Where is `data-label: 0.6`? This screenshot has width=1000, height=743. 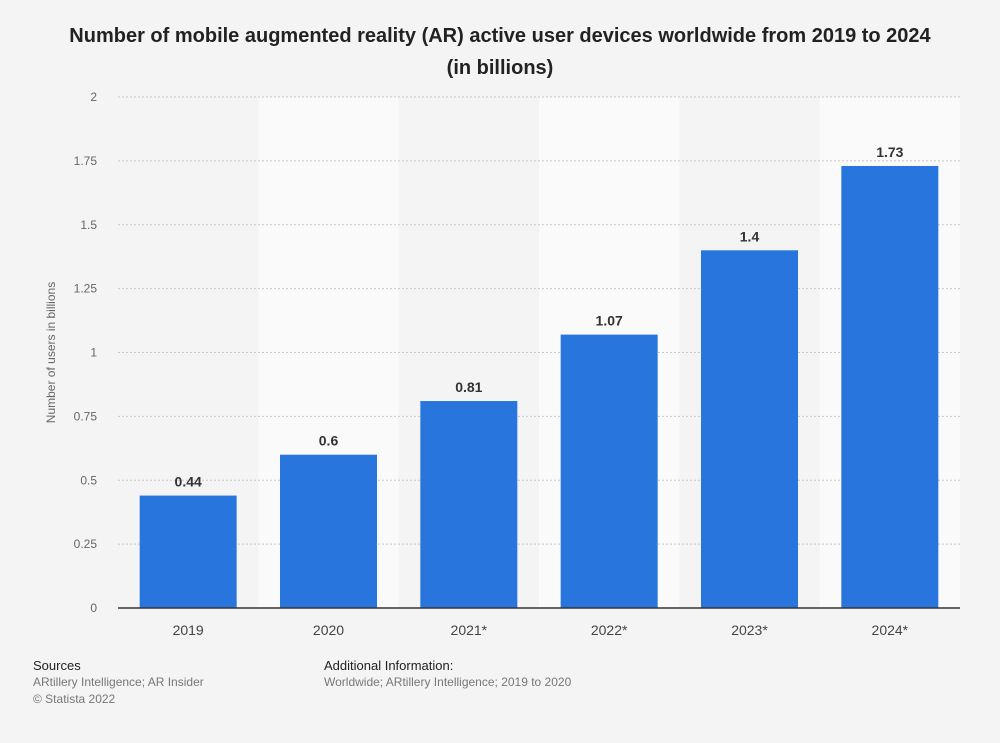 data-label: 0.6 is located at coordinates (329, 441).